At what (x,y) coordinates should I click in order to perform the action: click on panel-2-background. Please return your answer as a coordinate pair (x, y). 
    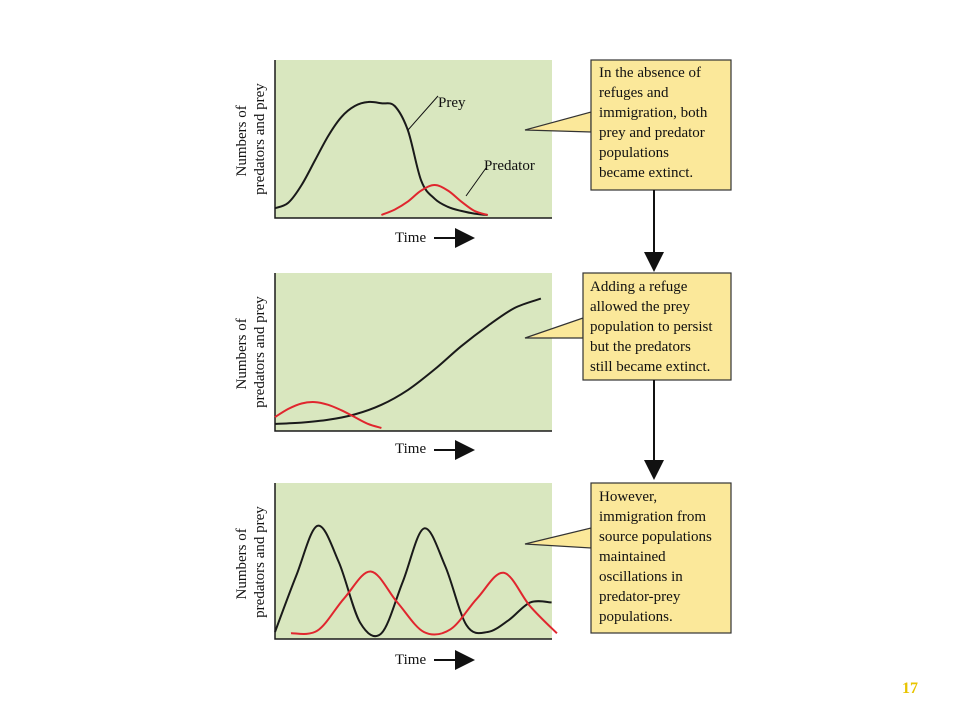
    Looking at the image, I should click on (413, 352).